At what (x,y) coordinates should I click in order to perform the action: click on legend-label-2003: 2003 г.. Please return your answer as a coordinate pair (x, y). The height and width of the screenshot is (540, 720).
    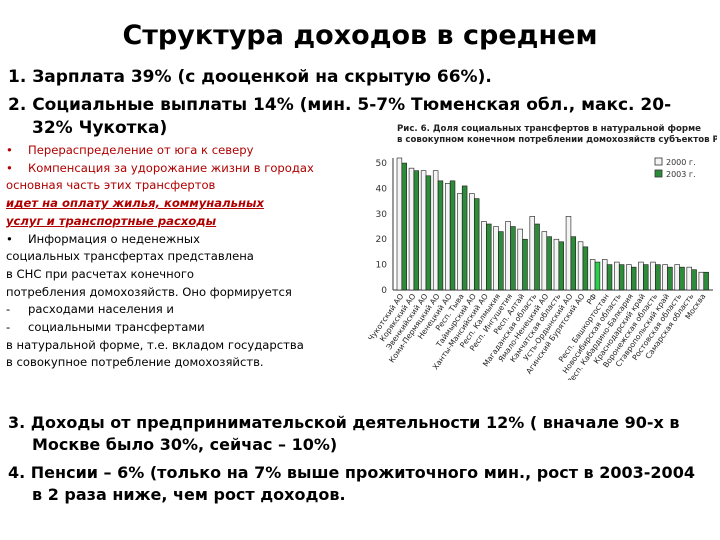
    Looking at the image, I should click on (681, 174).